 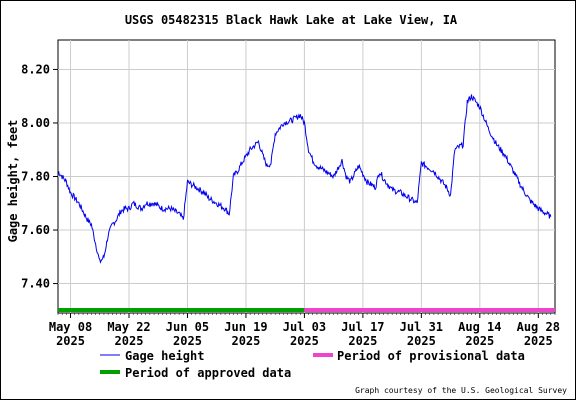 What do you see at coordinates (245, 327) in the screenshot?
I see `x-tick-label: Jun 19` at bounding box center [245, 327].